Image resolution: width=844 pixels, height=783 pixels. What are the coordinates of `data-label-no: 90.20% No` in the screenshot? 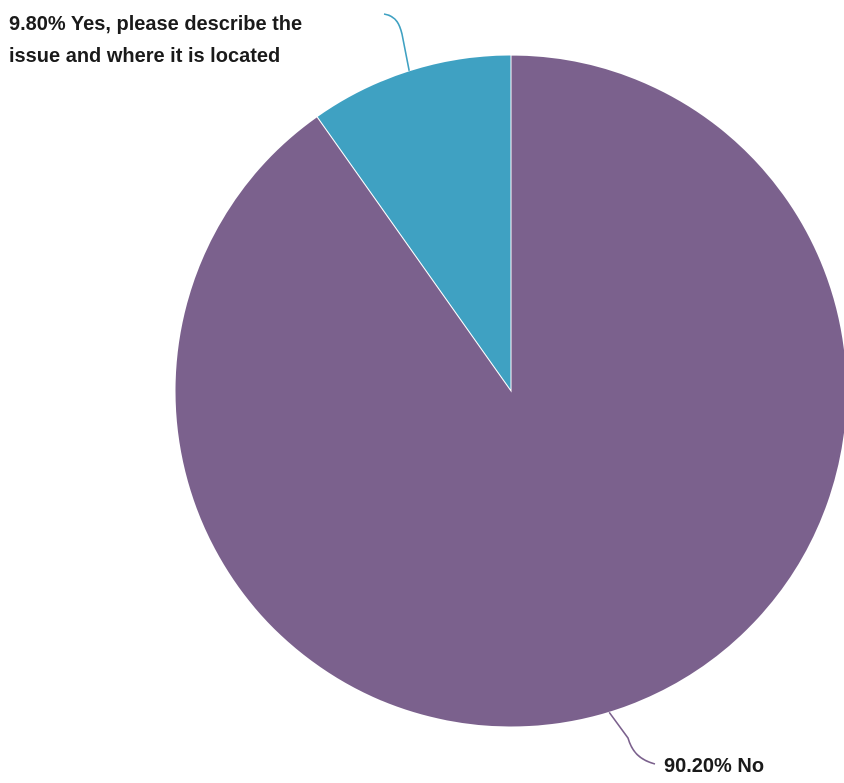 It's located at (714, 766).